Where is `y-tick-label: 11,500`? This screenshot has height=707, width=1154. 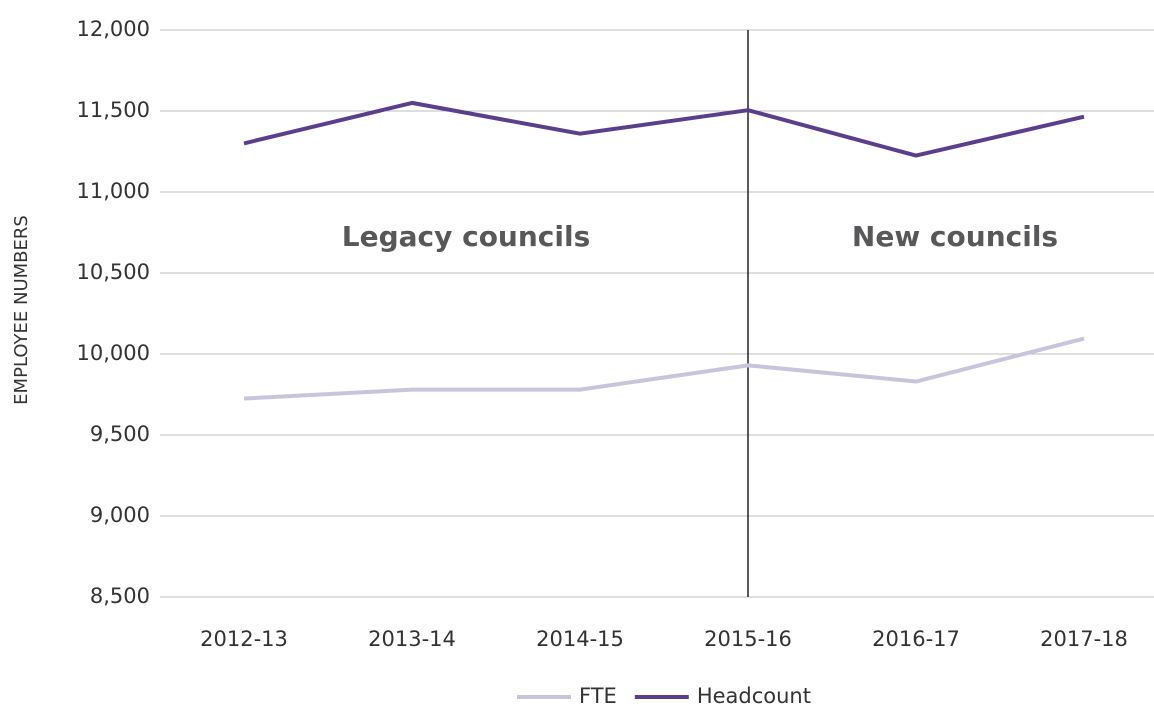
y-tick-label: 11,500 is located at coordinates (113, 110).